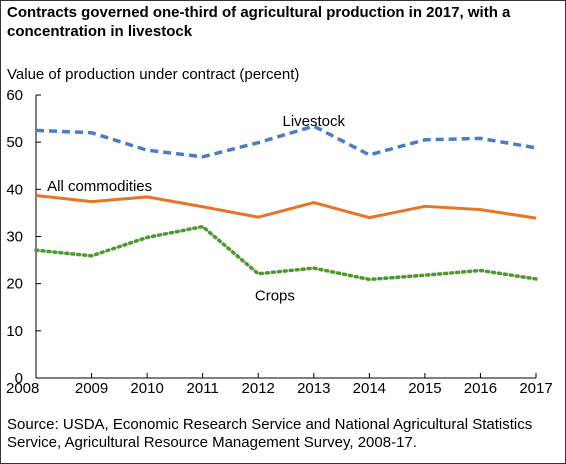  What do you see at coordinates (14, 95) in the screenshot?
I see `y-tick-label: 60` at bounding box center [14, 95].